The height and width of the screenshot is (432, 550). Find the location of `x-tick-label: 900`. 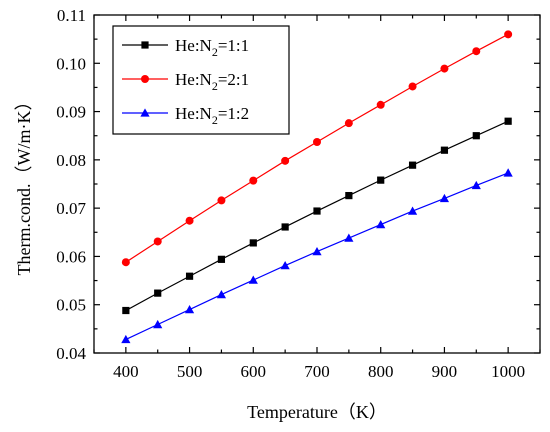

x-tick-label: 900 is located at coordinates (445, 371).